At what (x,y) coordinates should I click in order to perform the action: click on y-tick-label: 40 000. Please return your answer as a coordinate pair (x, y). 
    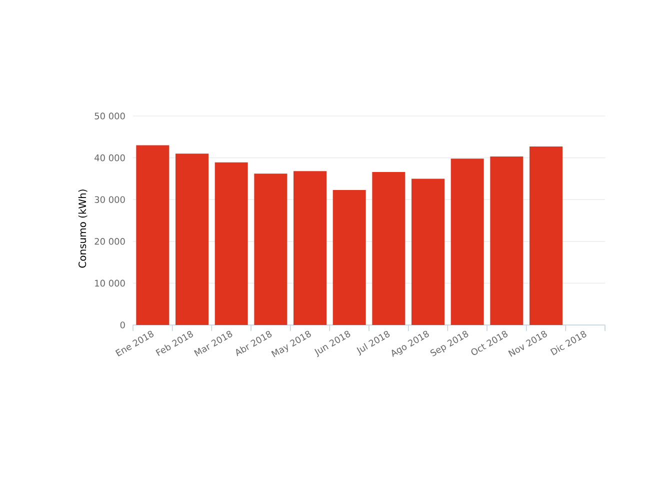
    Looking at the image, I should click on (109, 158).